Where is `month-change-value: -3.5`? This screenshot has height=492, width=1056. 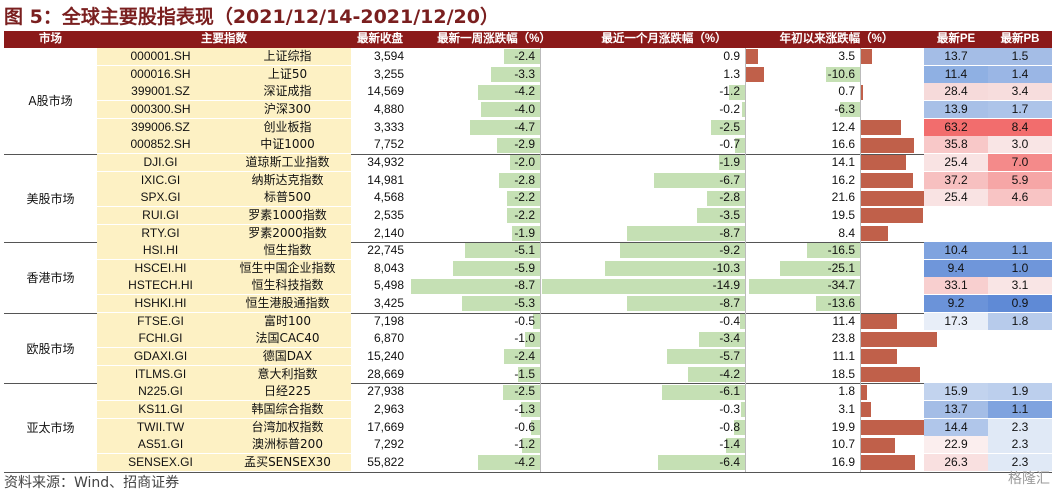 month-change-value: -3.5 is located at coordinates (729, 214).